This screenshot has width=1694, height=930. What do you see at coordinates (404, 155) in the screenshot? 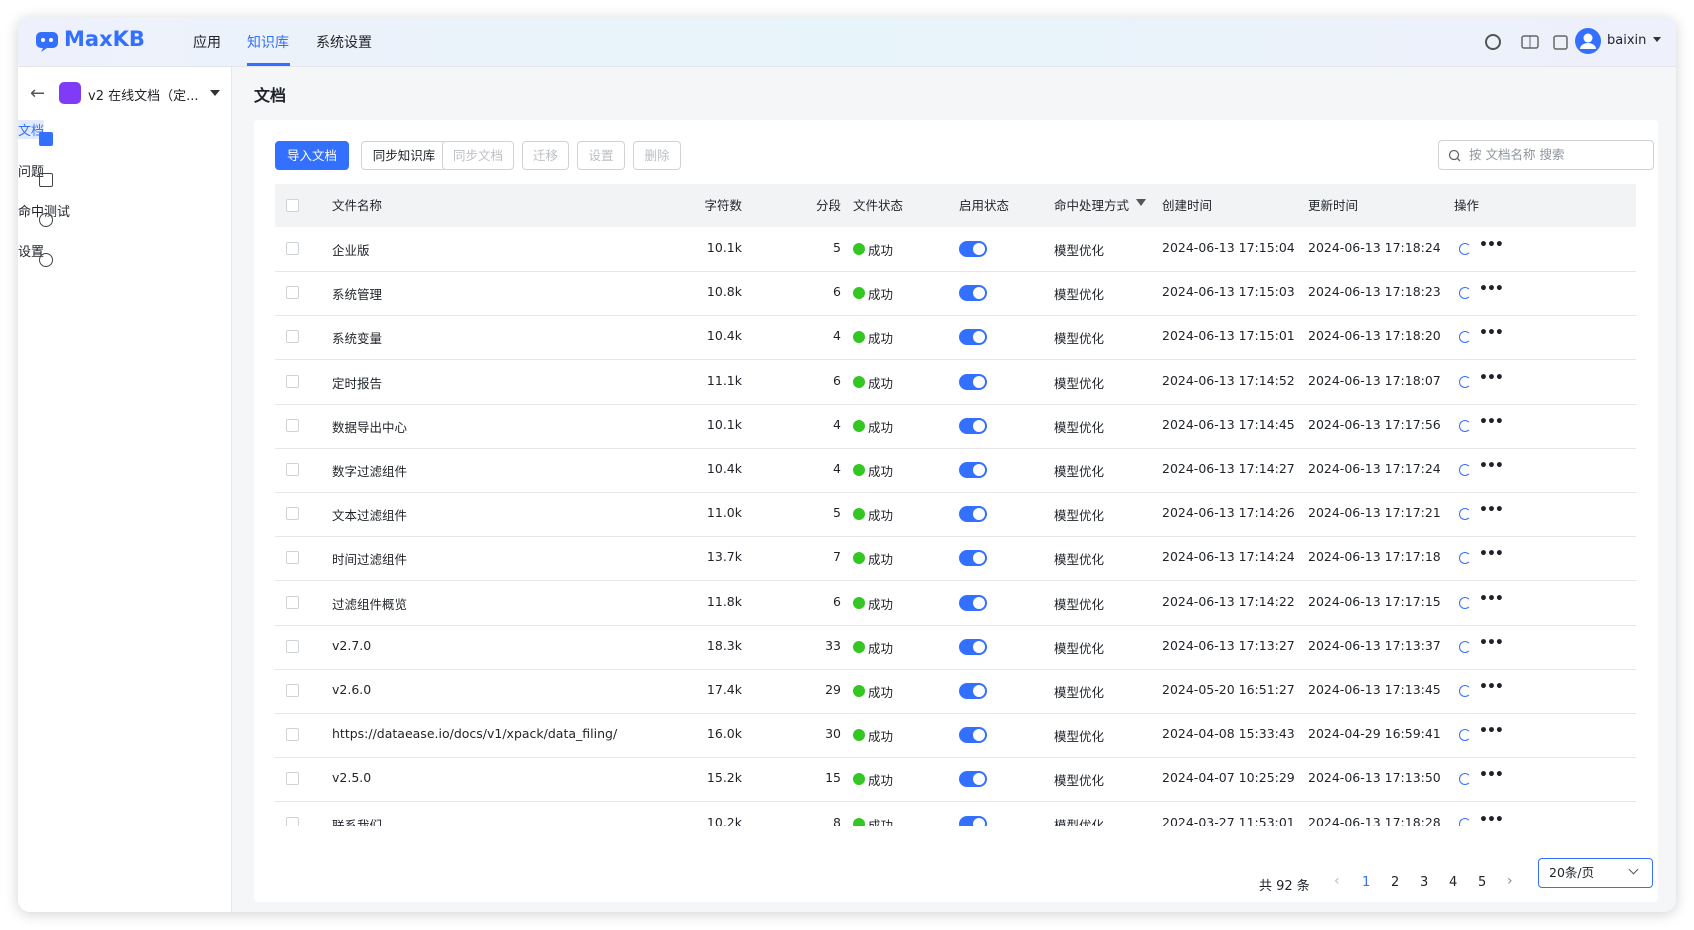
I see `button: 同步知识库` at bounding box center [404, 155].